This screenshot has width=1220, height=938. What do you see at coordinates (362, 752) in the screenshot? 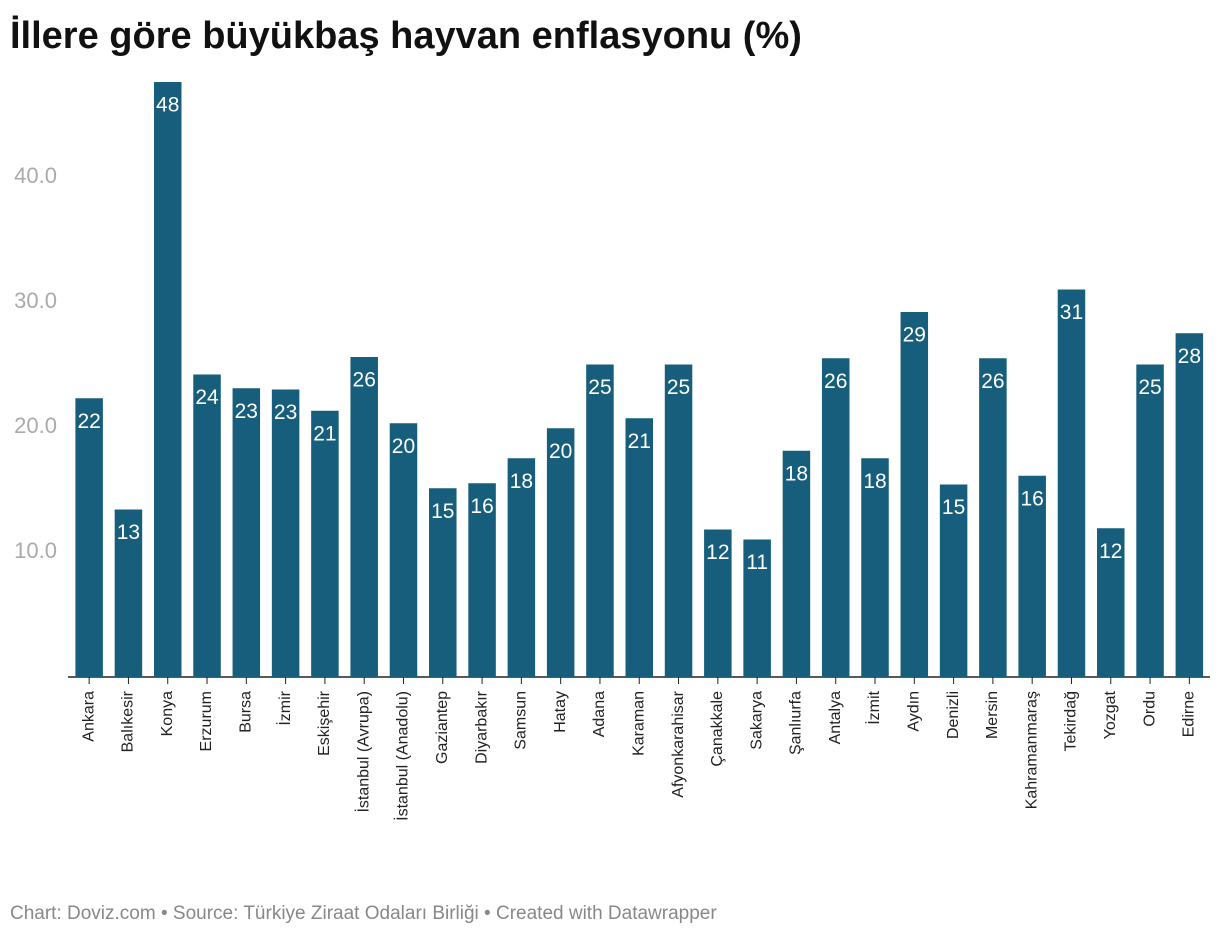
I see `x-tick-label: İstanbul (Avrupa)` at bounding box center [362, 752].